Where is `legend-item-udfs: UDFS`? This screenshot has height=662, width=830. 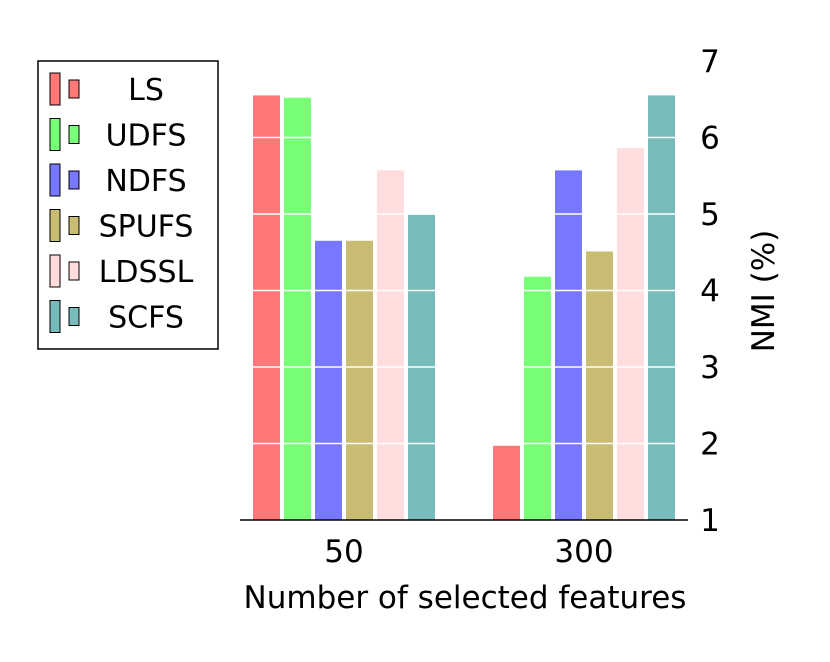 legend-item-udfs: UDFS is located at coordinates (118, 136).